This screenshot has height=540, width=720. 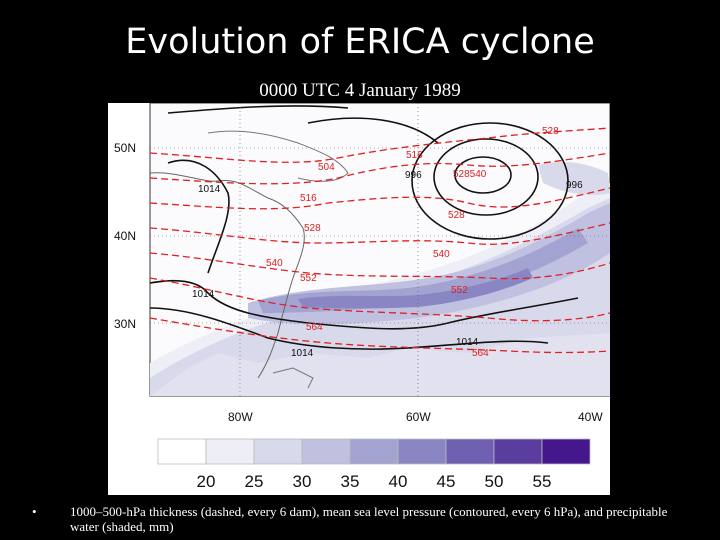 I want to click on thickness-label: 504, so click(x=326, y=167).